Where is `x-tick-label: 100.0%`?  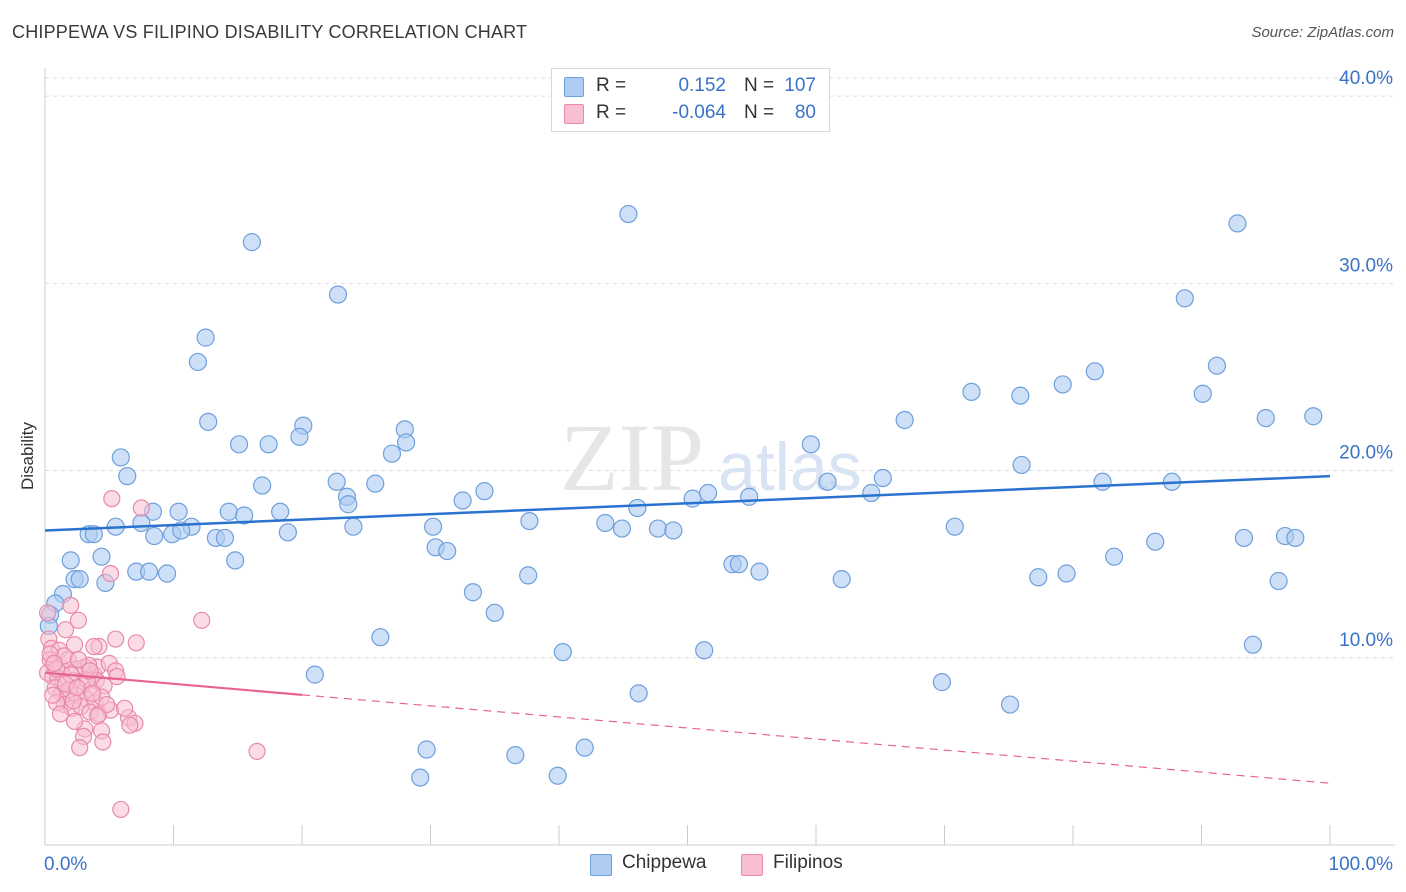
x-tick-label: 100.0% is located at coordinates (1361, 864).